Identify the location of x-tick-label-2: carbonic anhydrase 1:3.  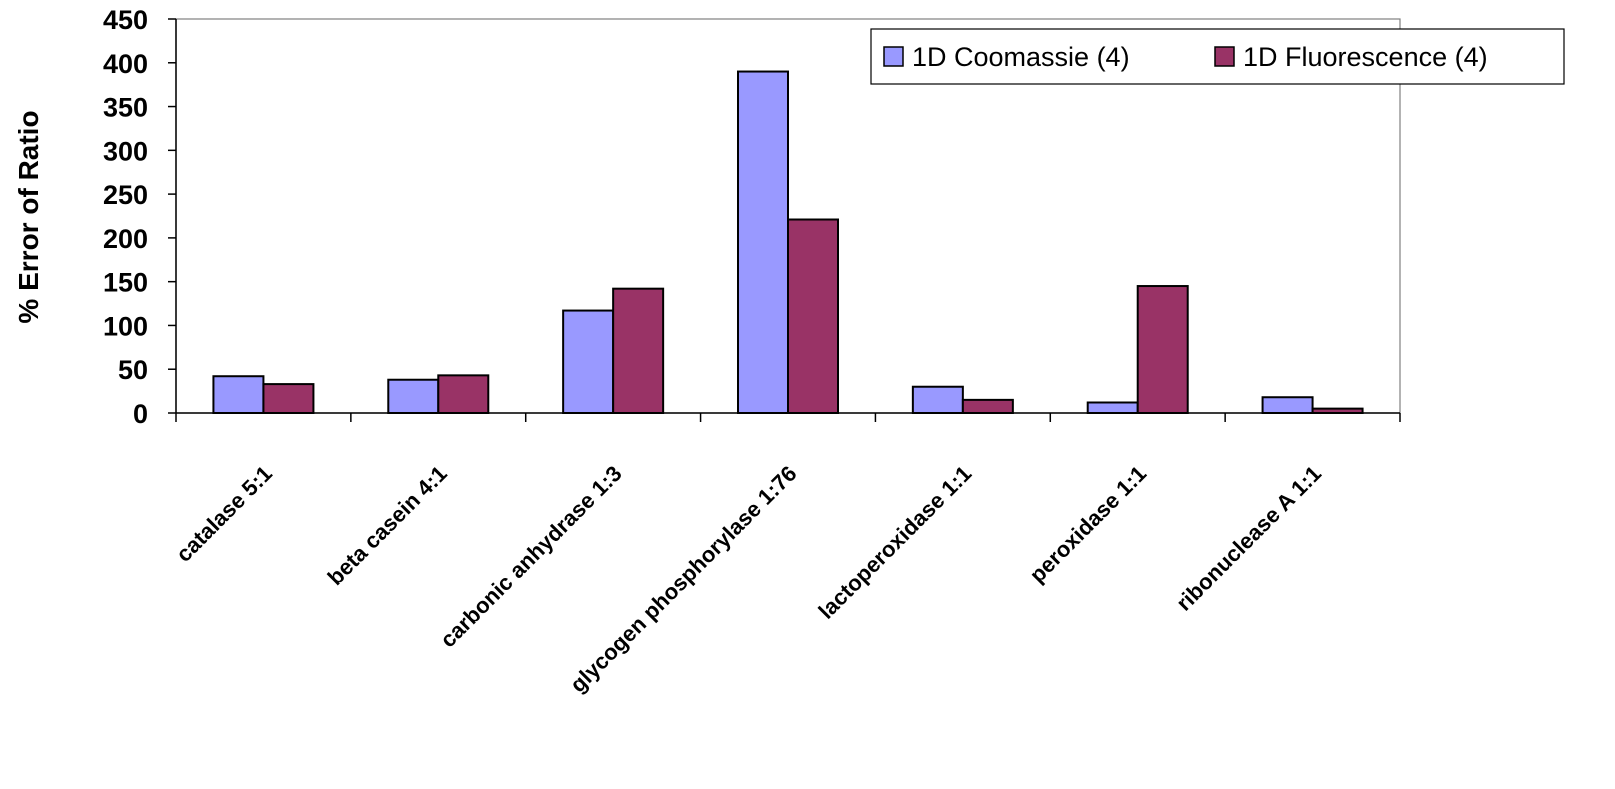
(530, 556).